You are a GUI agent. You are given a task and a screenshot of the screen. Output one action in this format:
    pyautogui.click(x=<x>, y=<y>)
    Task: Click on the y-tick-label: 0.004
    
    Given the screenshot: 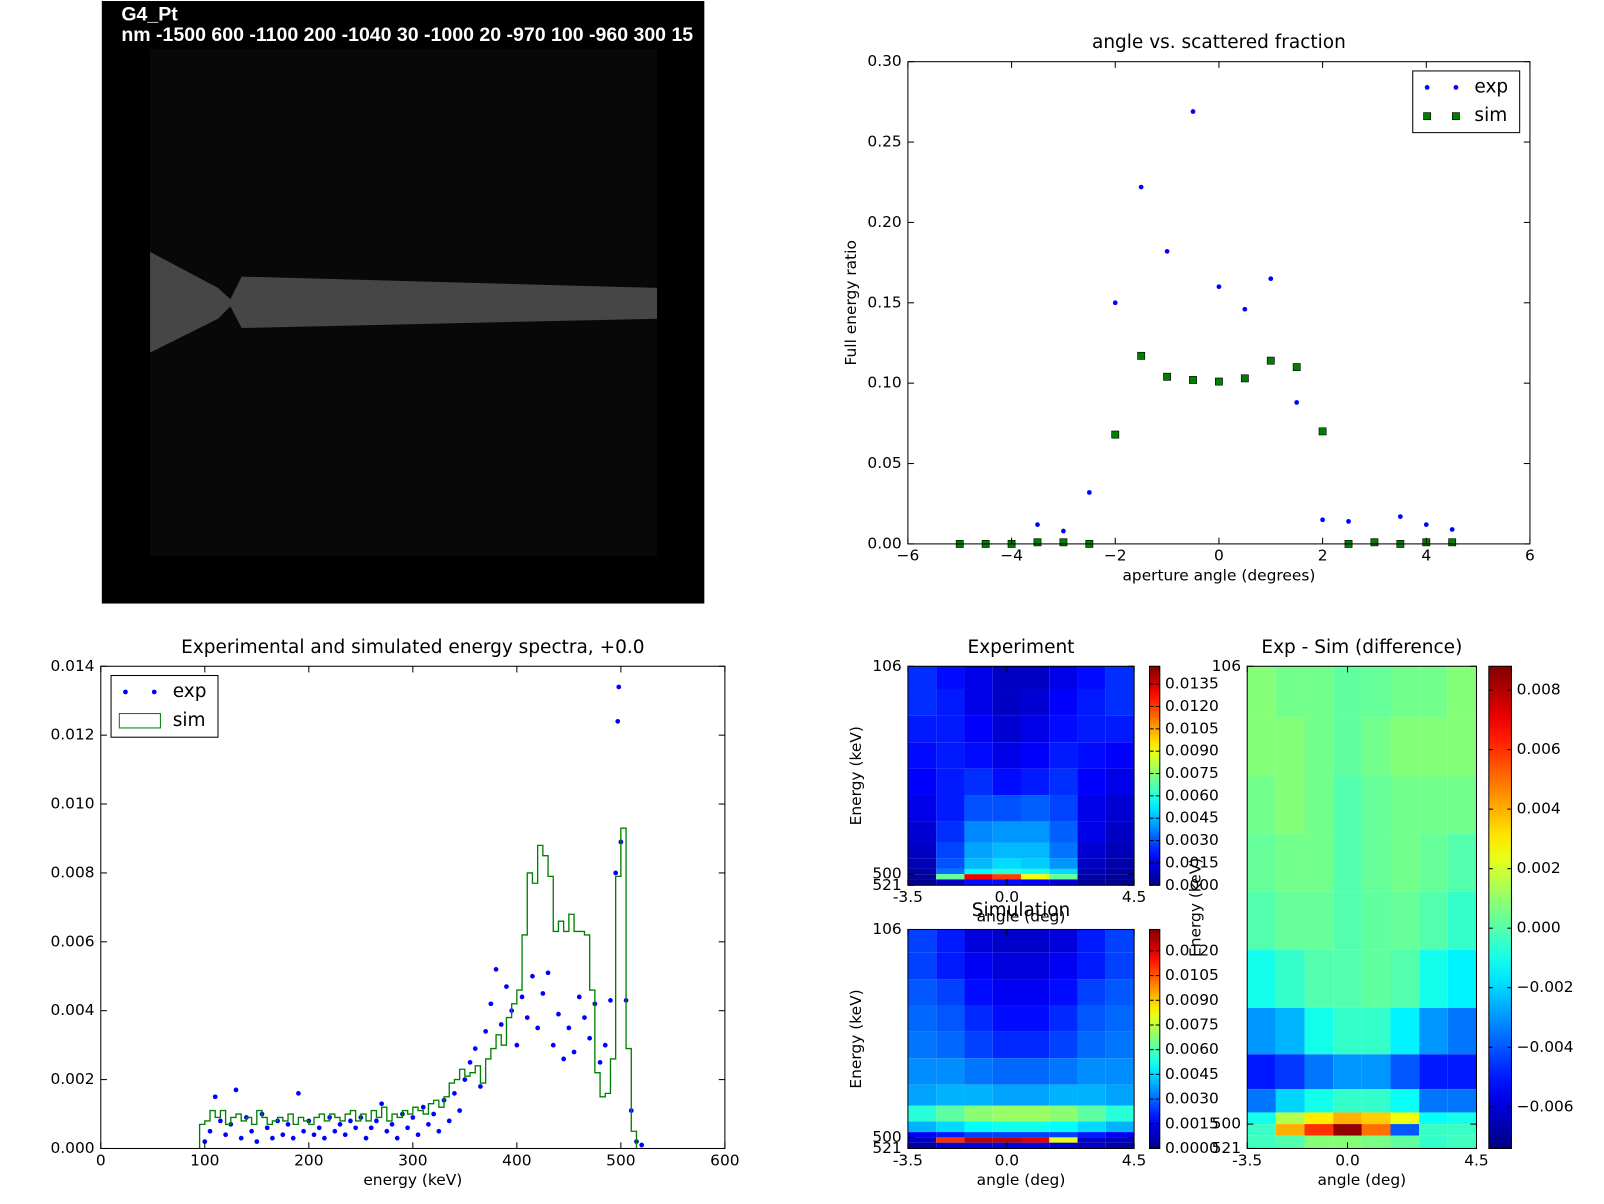 What is the action you would take?
    pyautogui.click(x=73, y=1010)
    